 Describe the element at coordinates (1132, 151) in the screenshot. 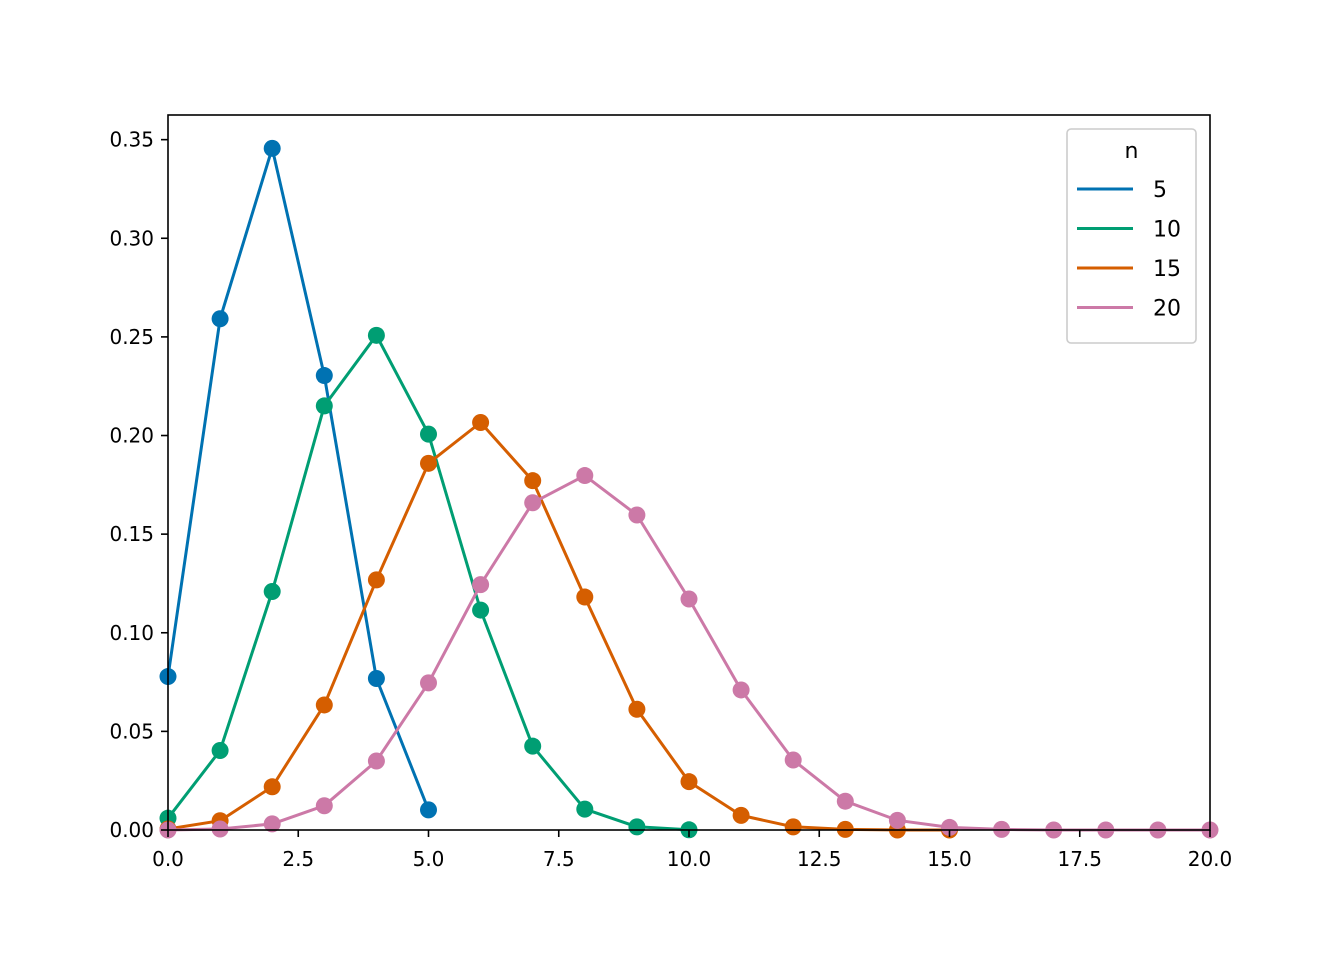

I see `legend-title: n` at that location.